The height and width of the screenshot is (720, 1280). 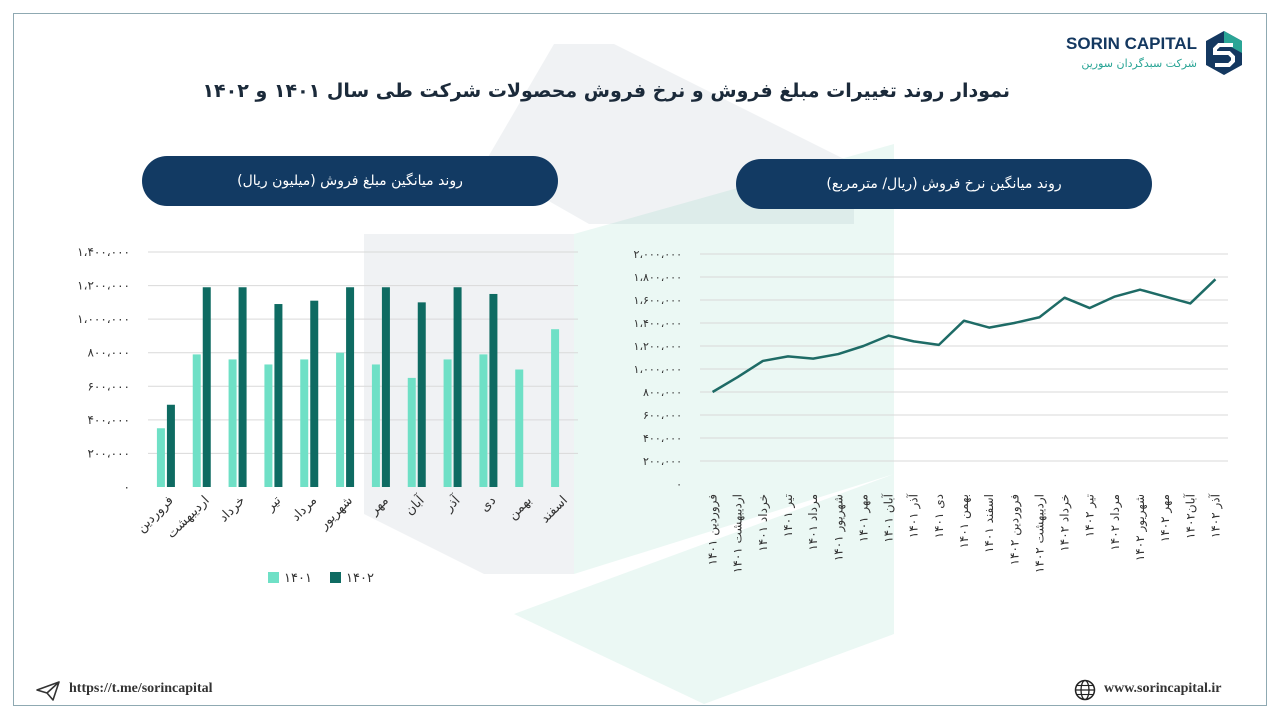 What do you see at coordinates (1131, 43) in the screenshot?
I see `logo-name: SORIN CAPITAL` at bounding box center [1131, 43].